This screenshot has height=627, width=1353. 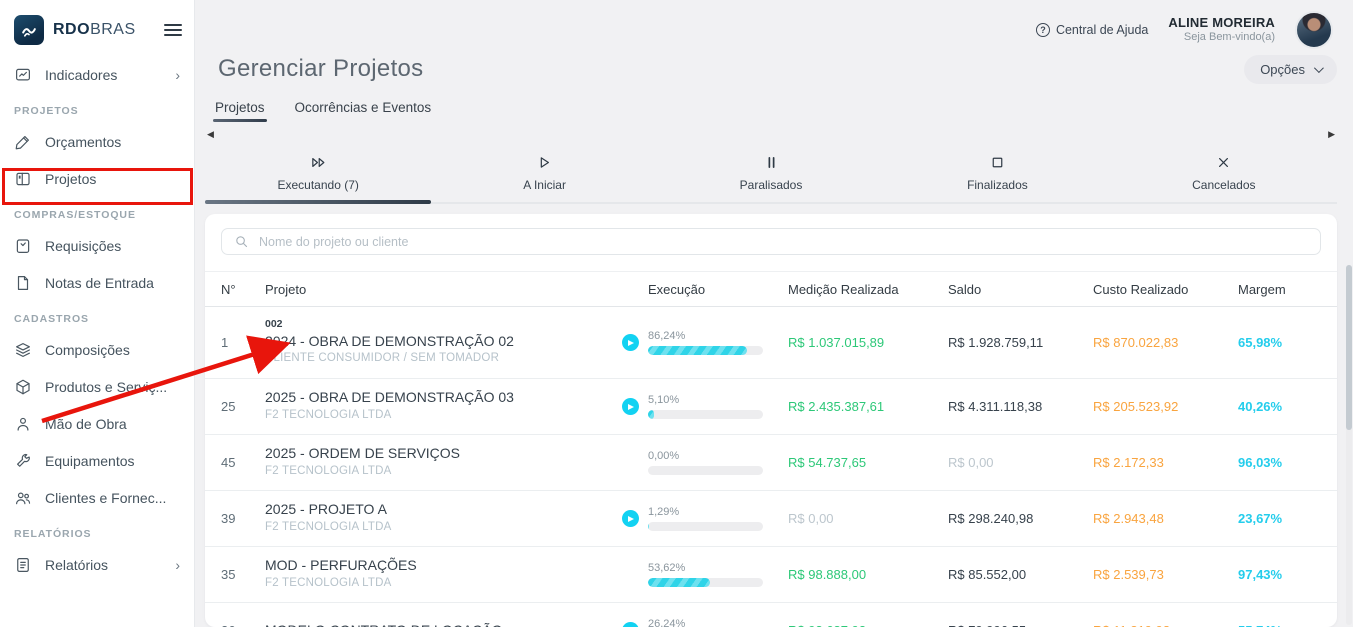 I want to click on page-tabs: Projetos Ocorrências e Eventos, so click(x=775, y=111).